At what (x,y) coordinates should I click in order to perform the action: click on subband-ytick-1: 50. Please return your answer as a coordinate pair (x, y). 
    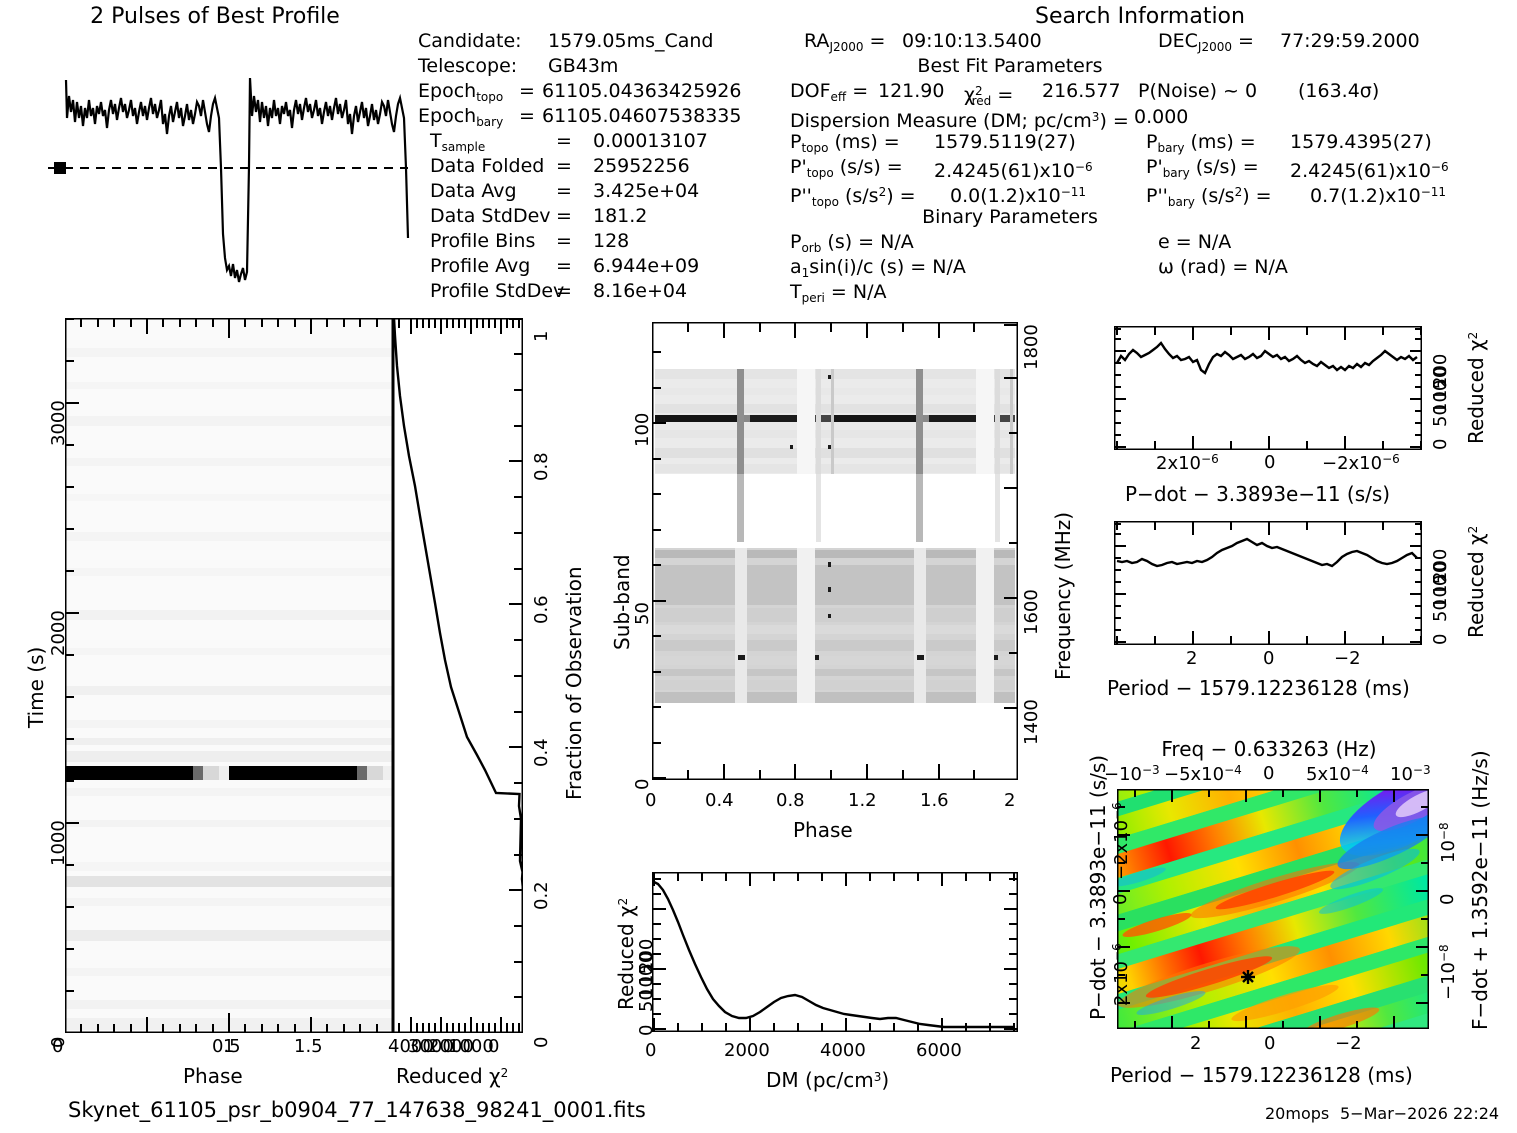
    Looking at the image, I should click on (642, 613).